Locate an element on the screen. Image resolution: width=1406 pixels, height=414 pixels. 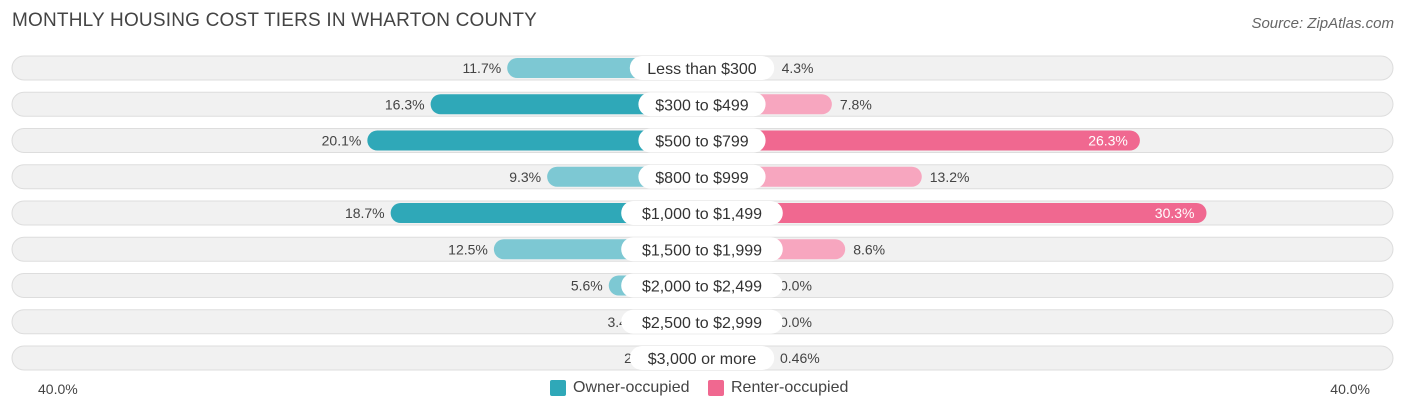
legend-swatch-owner is located at coordinates (558, 388).